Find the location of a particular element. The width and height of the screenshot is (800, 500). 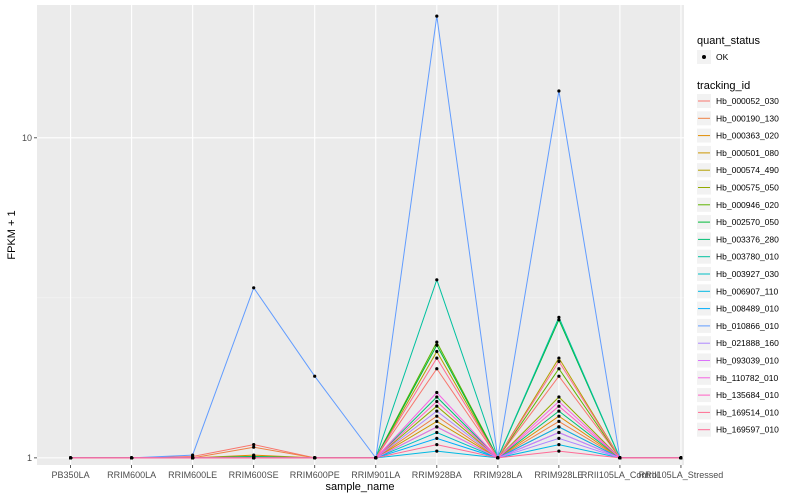

legend-title-quant-status: quant_status is located at coordinates (728, 41).